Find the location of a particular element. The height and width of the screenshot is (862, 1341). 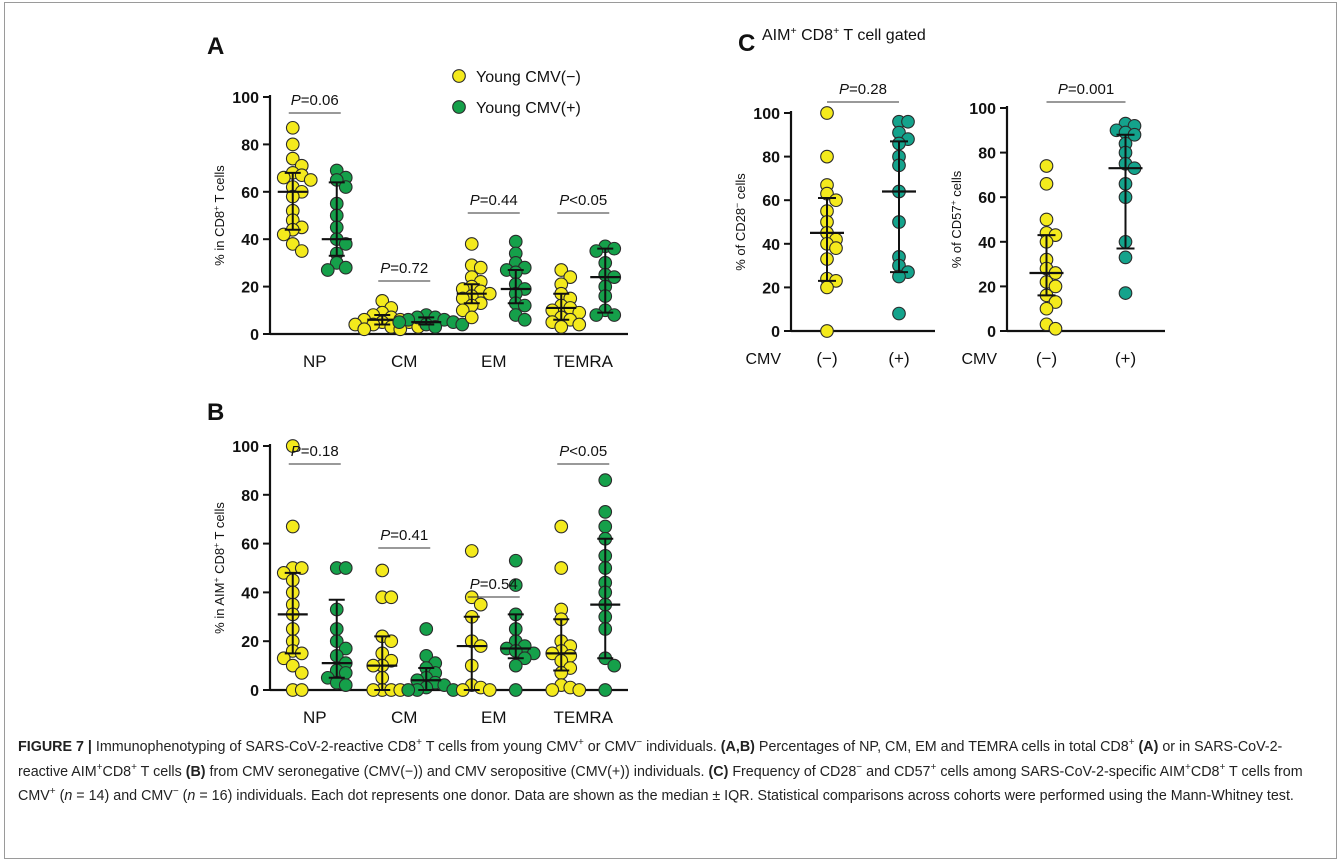

y-axis-label: % in CD8+ T cells is located at coordinates (219, 215).